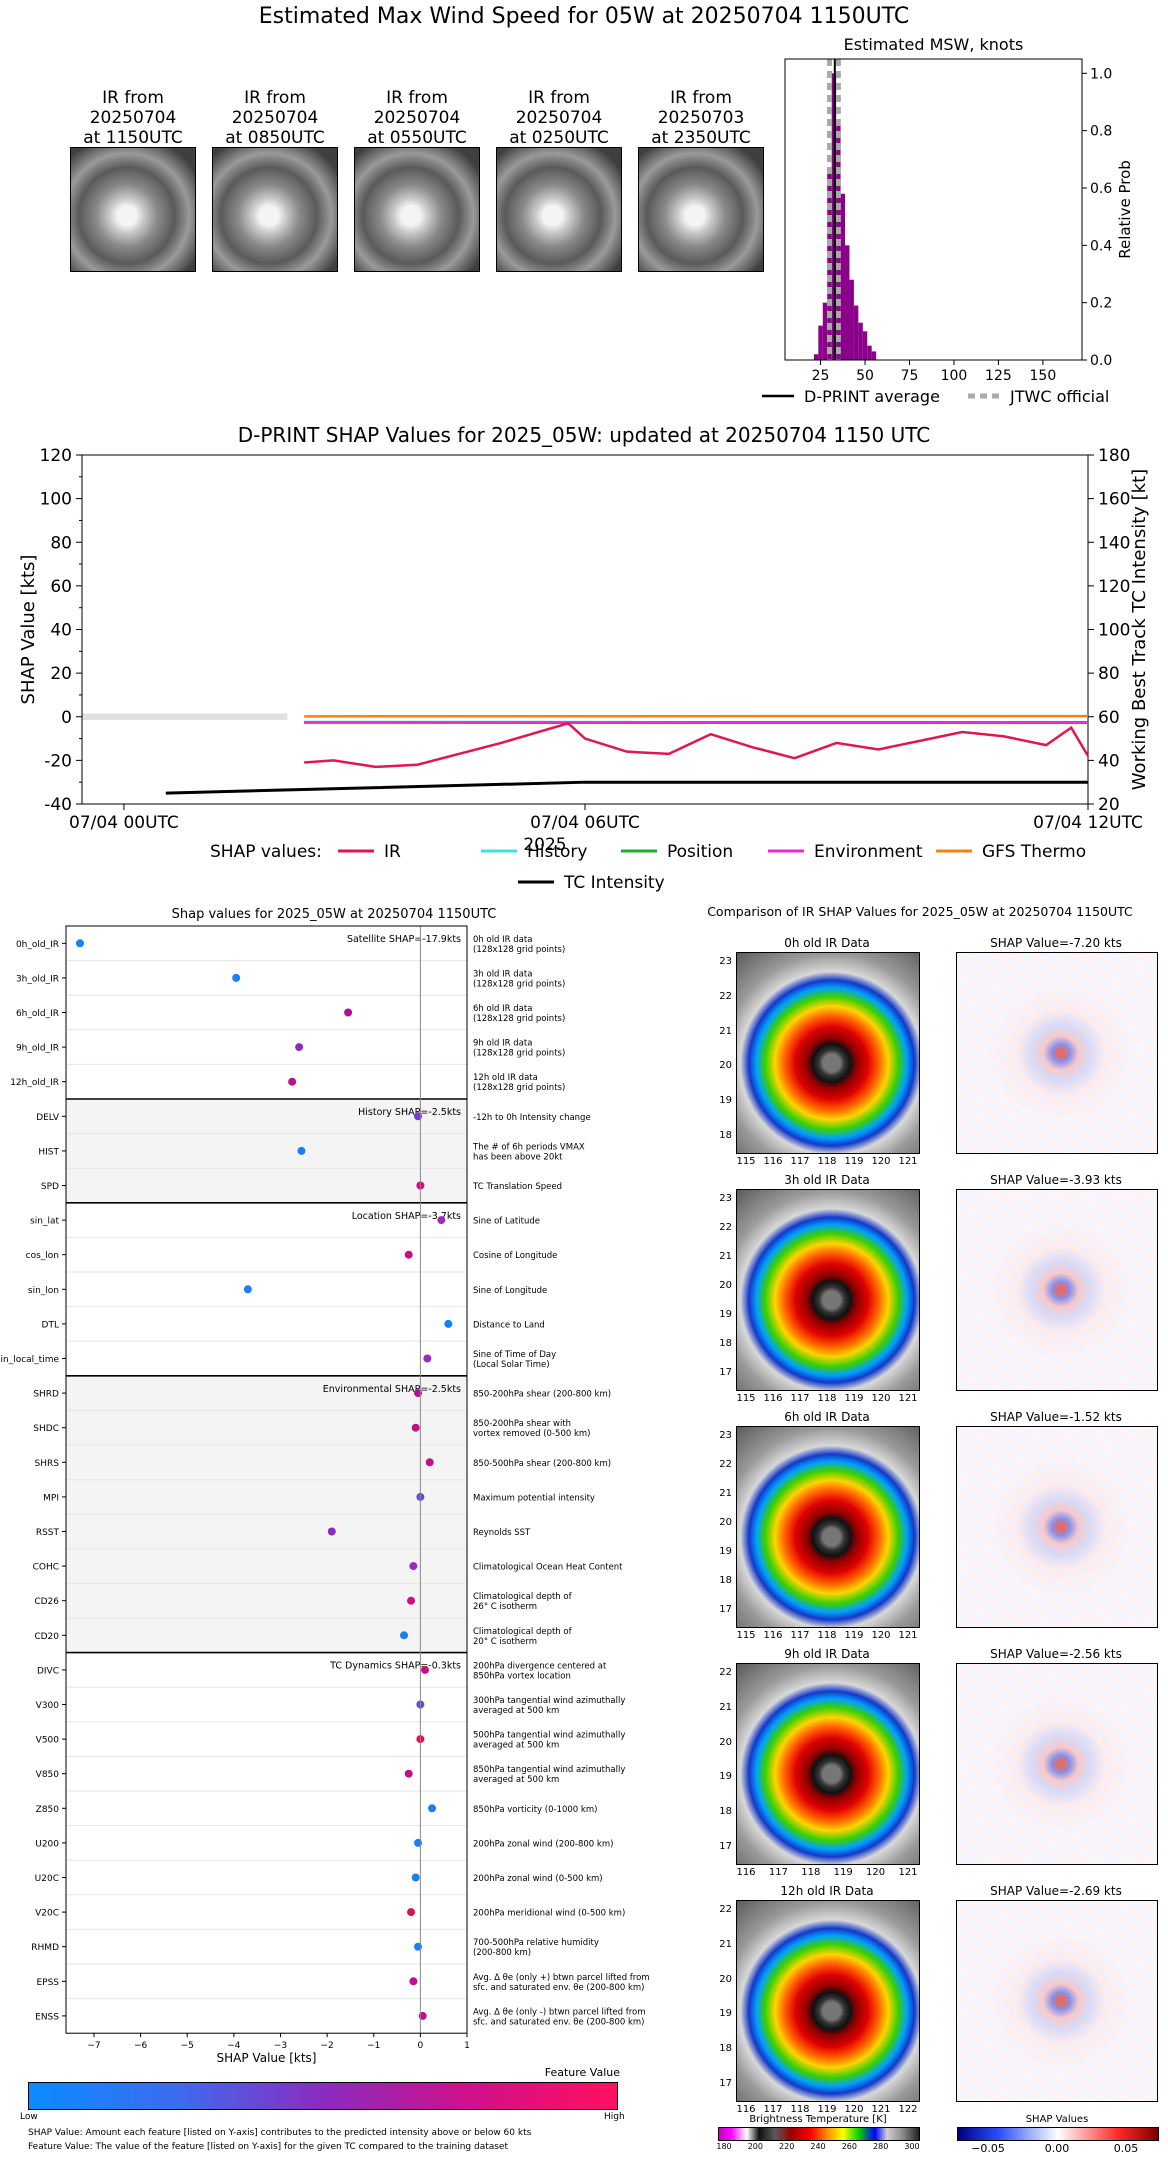  I want to click on feature-description: 9h old IR data, so click(502, 1044).